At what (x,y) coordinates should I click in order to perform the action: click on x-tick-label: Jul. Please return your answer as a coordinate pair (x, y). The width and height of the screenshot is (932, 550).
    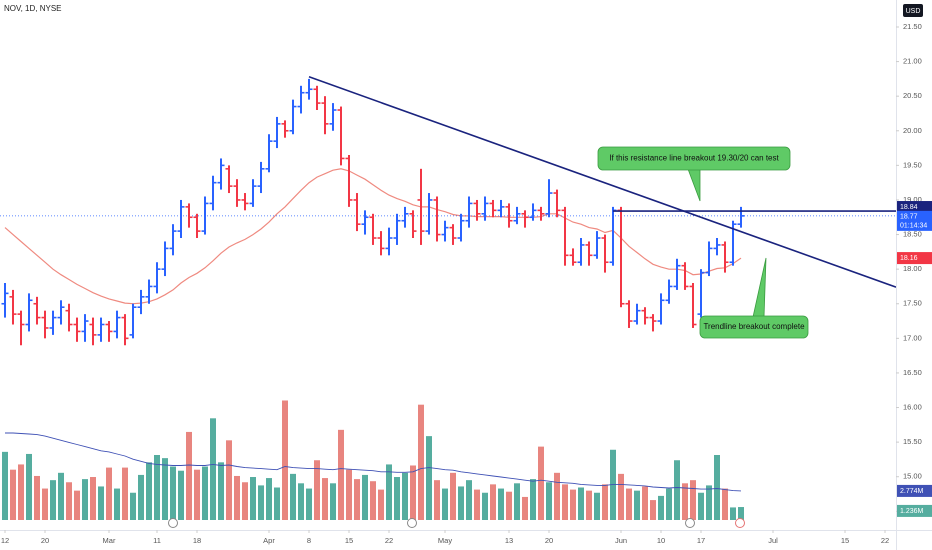
    Looking at the image, I should click on (773, 540).